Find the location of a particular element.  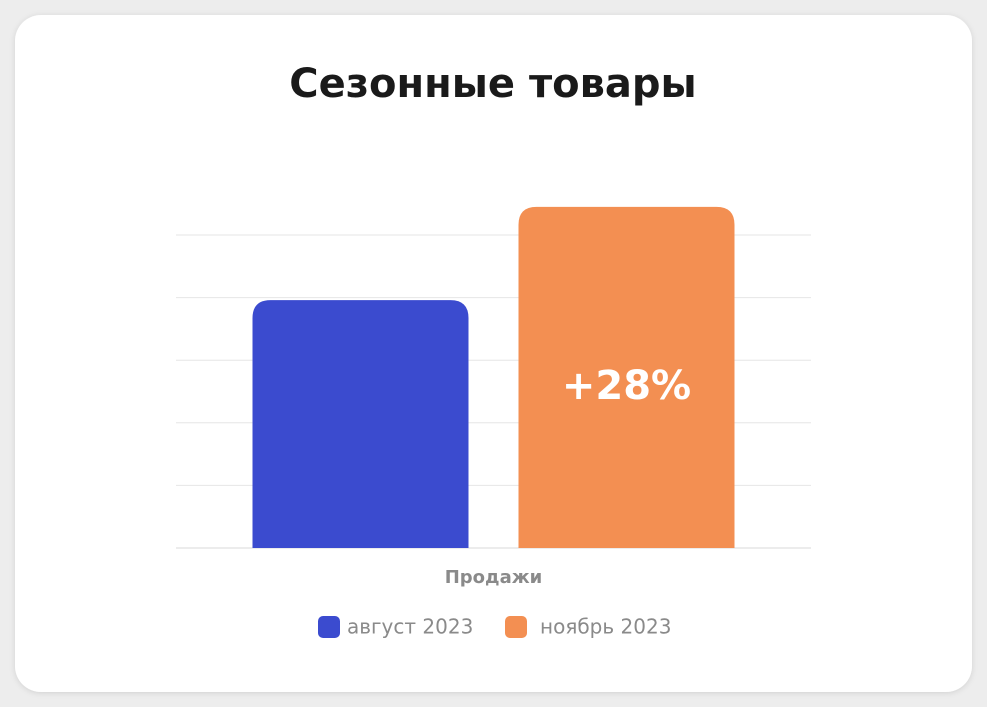

x-tick-label: Продажи is located at coordinates (494, 577).